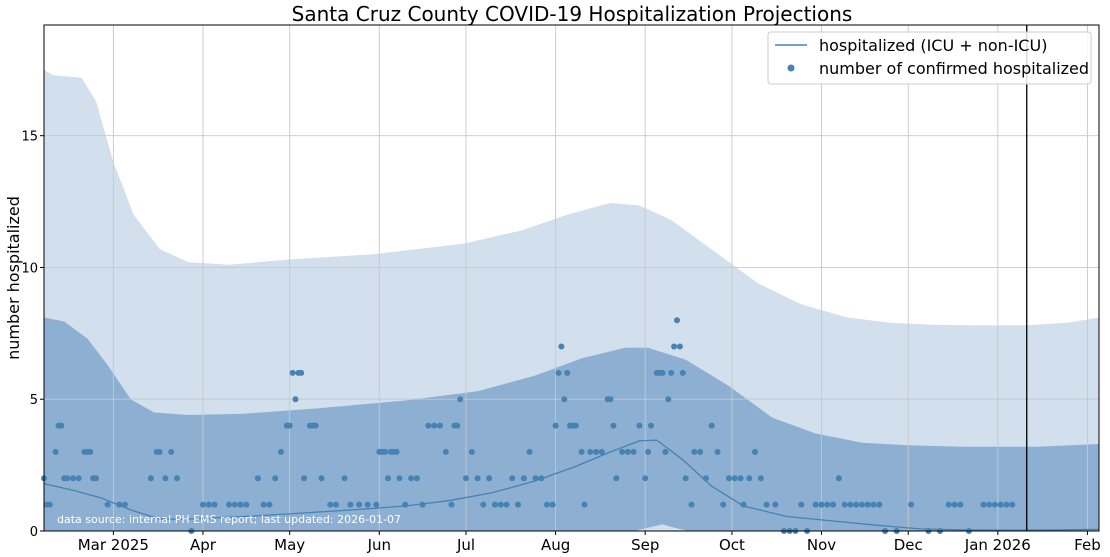 The image size is (1110, 557). I want to click on x-tick-label: Jul, so click(465, 545).